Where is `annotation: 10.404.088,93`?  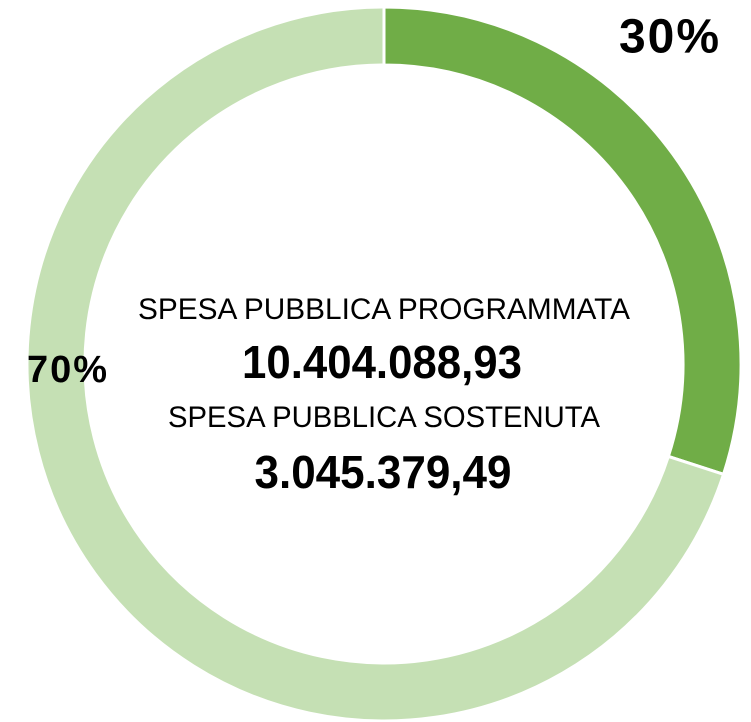
annotation: 10.404.088,93 is located at coordinates (382, 362).